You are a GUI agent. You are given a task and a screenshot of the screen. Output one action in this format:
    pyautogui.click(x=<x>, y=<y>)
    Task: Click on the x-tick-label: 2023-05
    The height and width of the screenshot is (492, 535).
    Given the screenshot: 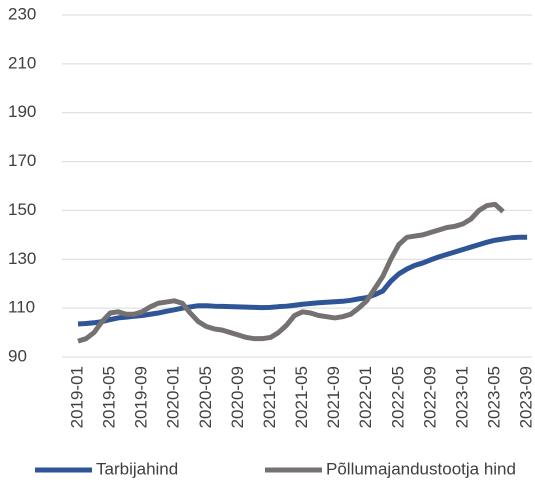 What is the action you would take?
    pyautogui.click(x=494, y=397)
    